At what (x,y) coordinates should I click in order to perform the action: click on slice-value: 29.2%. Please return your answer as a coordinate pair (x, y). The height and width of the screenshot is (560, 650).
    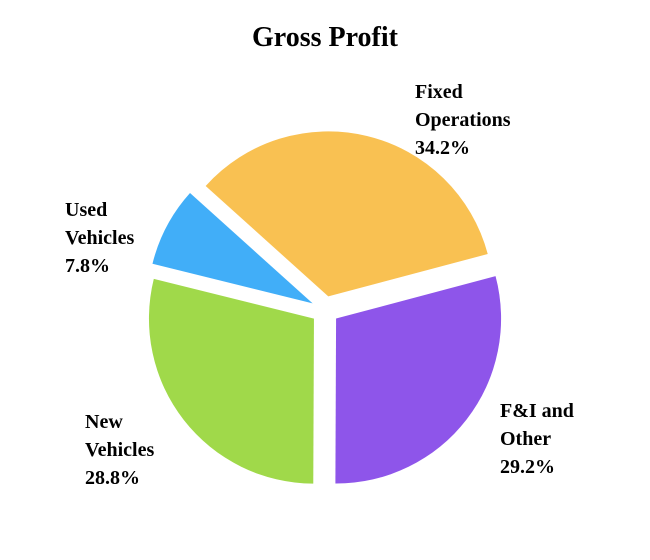
    Looking at the image, I should click on (527, 467).